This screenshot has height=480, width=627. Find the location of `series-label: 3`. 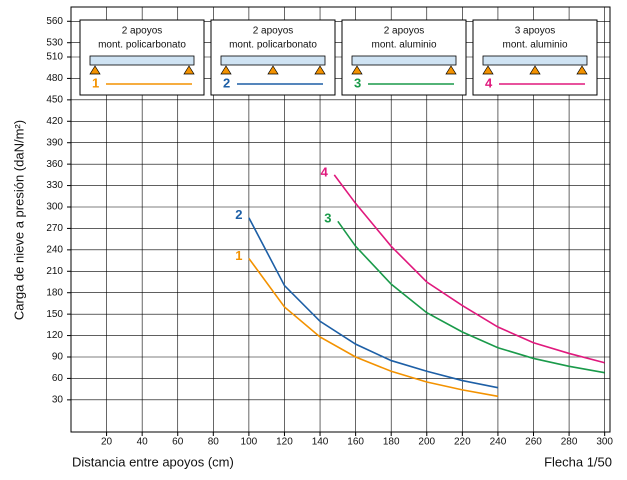

series-label: 3 is located at coordinates (327, 218).